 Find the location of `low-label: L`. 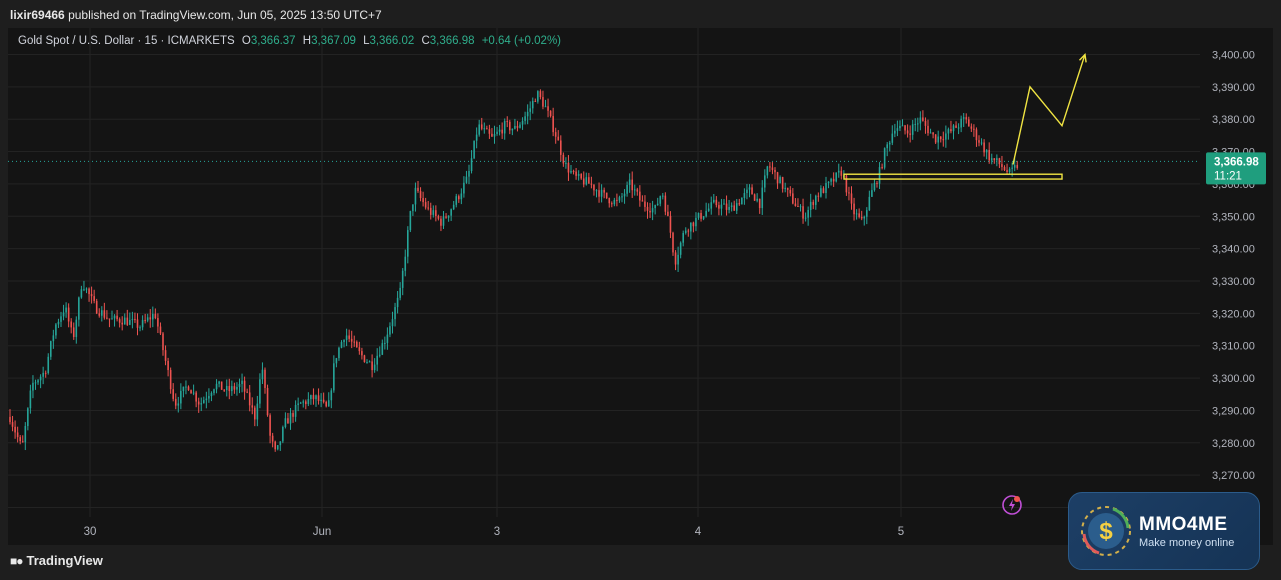

low-label: L is located at coordinates (366, 41).